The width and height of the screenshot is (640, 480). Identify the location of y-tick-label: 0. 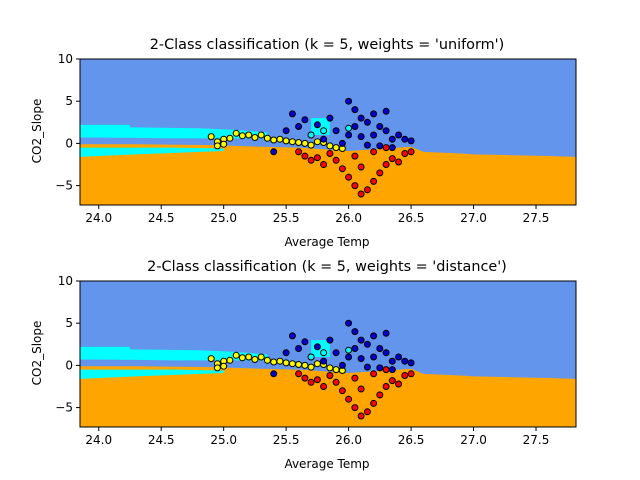
(69, 143).